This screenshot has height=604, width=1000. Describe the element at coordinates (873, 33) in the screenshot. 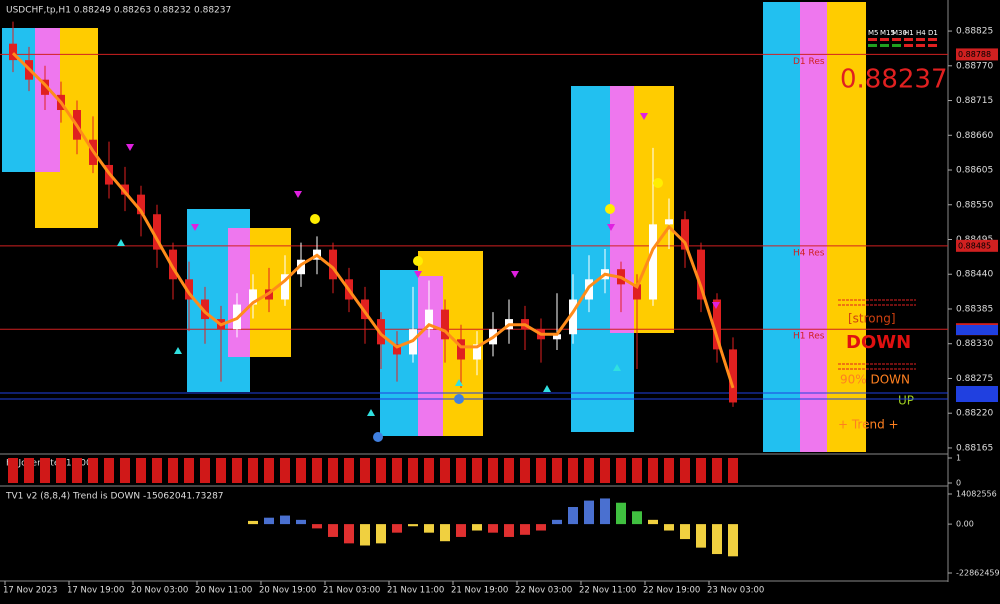

I see `timeframe-label: M5` at that location.